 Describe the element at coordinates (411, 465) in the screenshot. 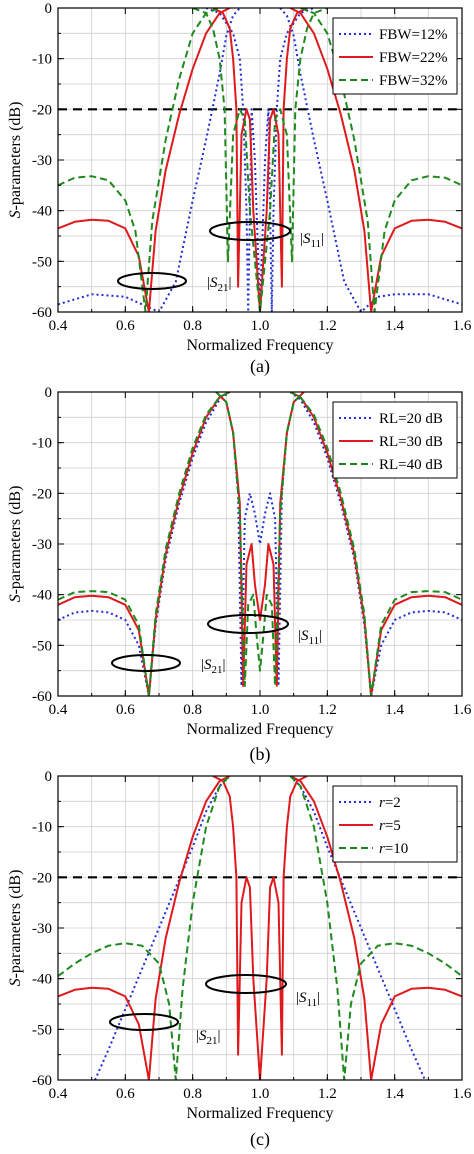

I see `legend-label: RL=40 dB` at that location.